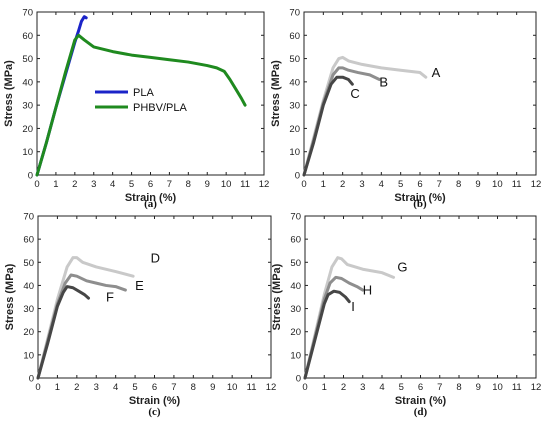 The image size is (550, 424). I want to click on legend-label: PLA, so click(143, 93).